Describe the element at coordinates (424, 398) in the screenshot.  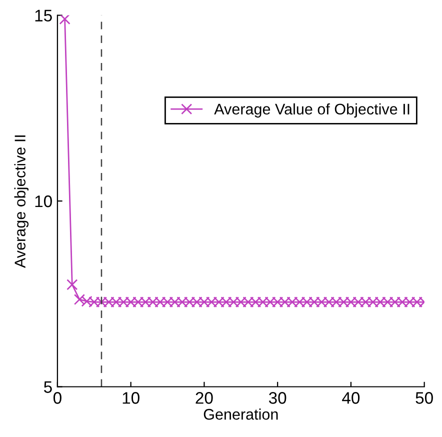
I see `x-tick-label: 50` at that location.